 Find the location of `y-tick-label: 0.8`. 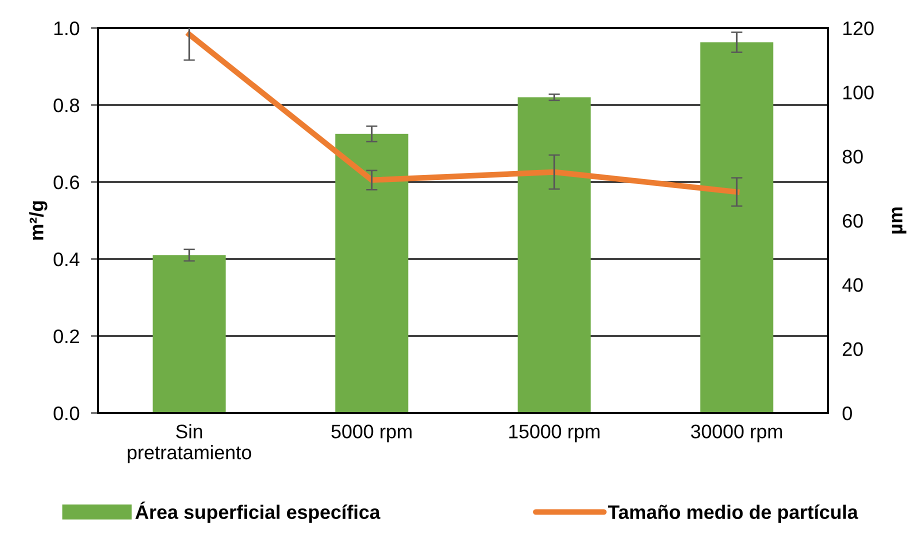

y-tick-label: 0.8 is located at coordinates (67, 105).